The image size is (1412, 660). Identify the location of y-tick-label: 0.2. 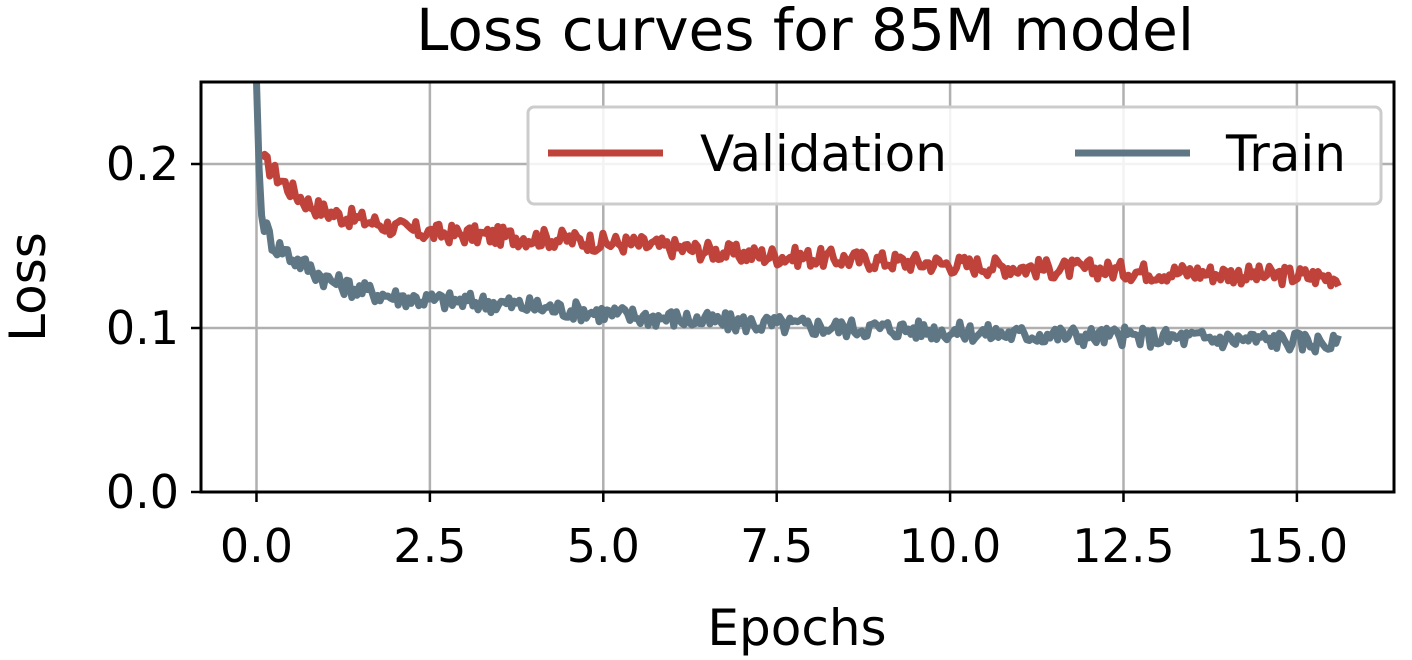
(142, 164).